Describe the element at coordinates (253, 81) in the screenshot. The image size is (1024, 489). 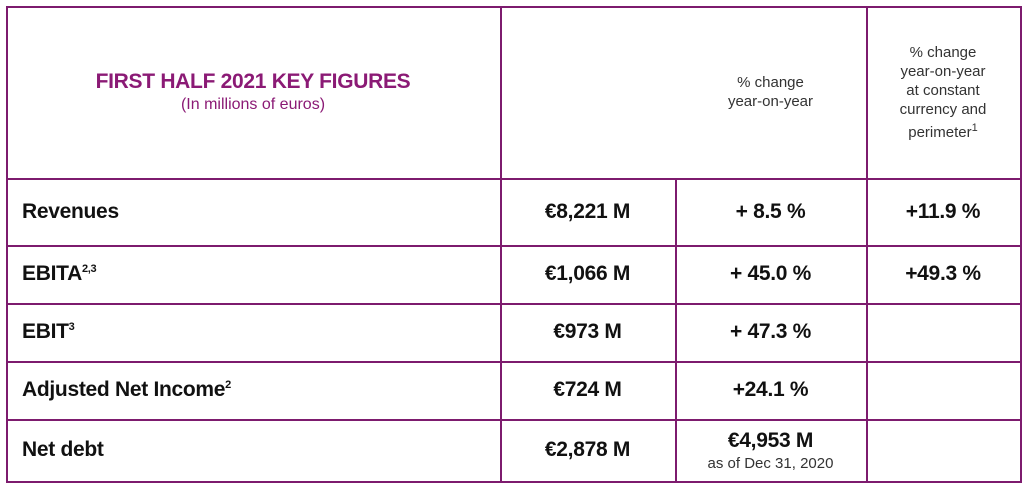
I see `table-title: FIRST HALF 2021 KEY FIGURES` at that location.